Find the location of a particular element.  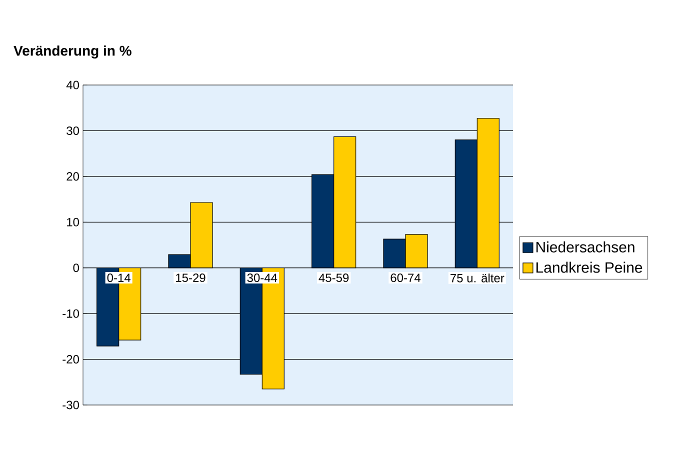

x-tick-label: 30-44 is located at coordinates (262, 278).